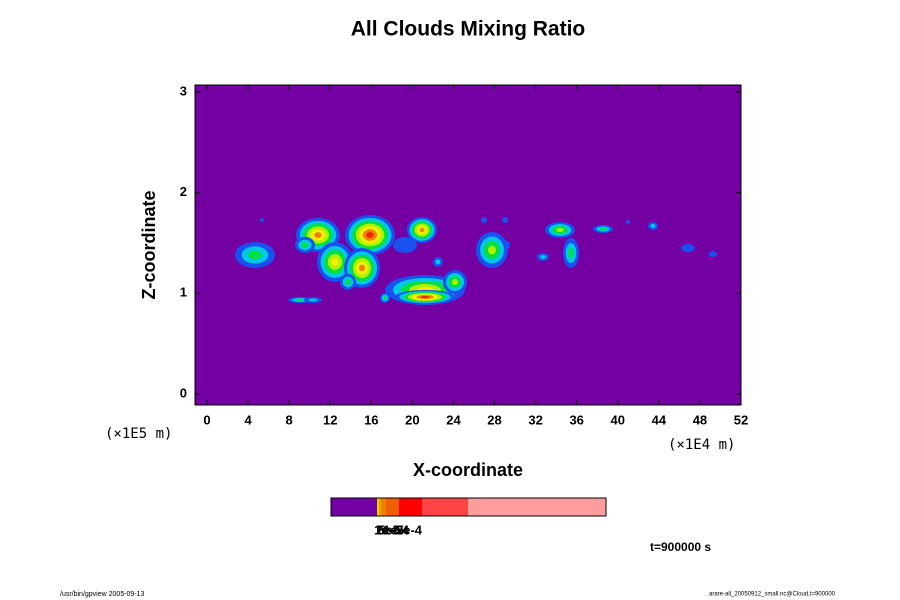 The height and width of the screenshot is (600, 900). I want to click on colorbar-label: 5e-5, so click(391, 529).